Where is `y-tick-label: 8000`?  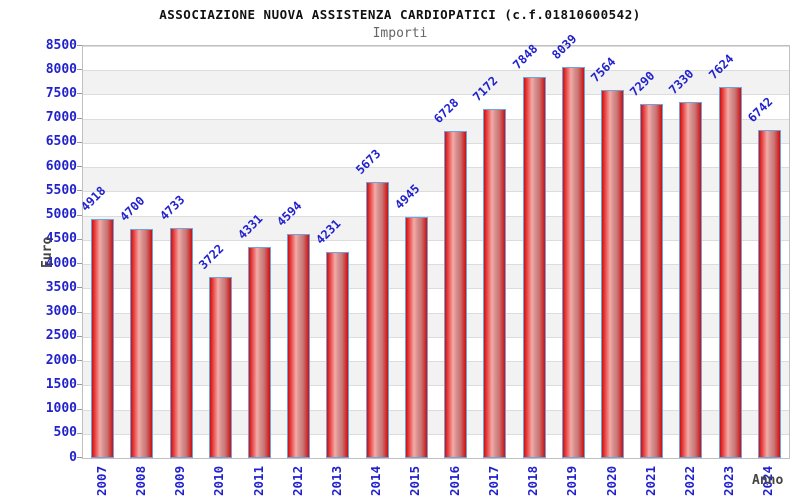 y-tick-label: 8000 is located at coordinates (61, 69).